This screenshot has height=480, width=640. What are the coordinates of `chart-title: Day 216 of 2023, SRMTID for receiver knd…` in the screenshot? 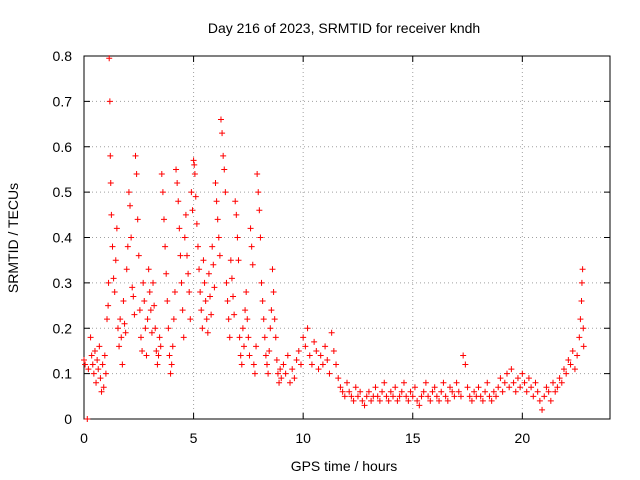 It's located at (344, 28).